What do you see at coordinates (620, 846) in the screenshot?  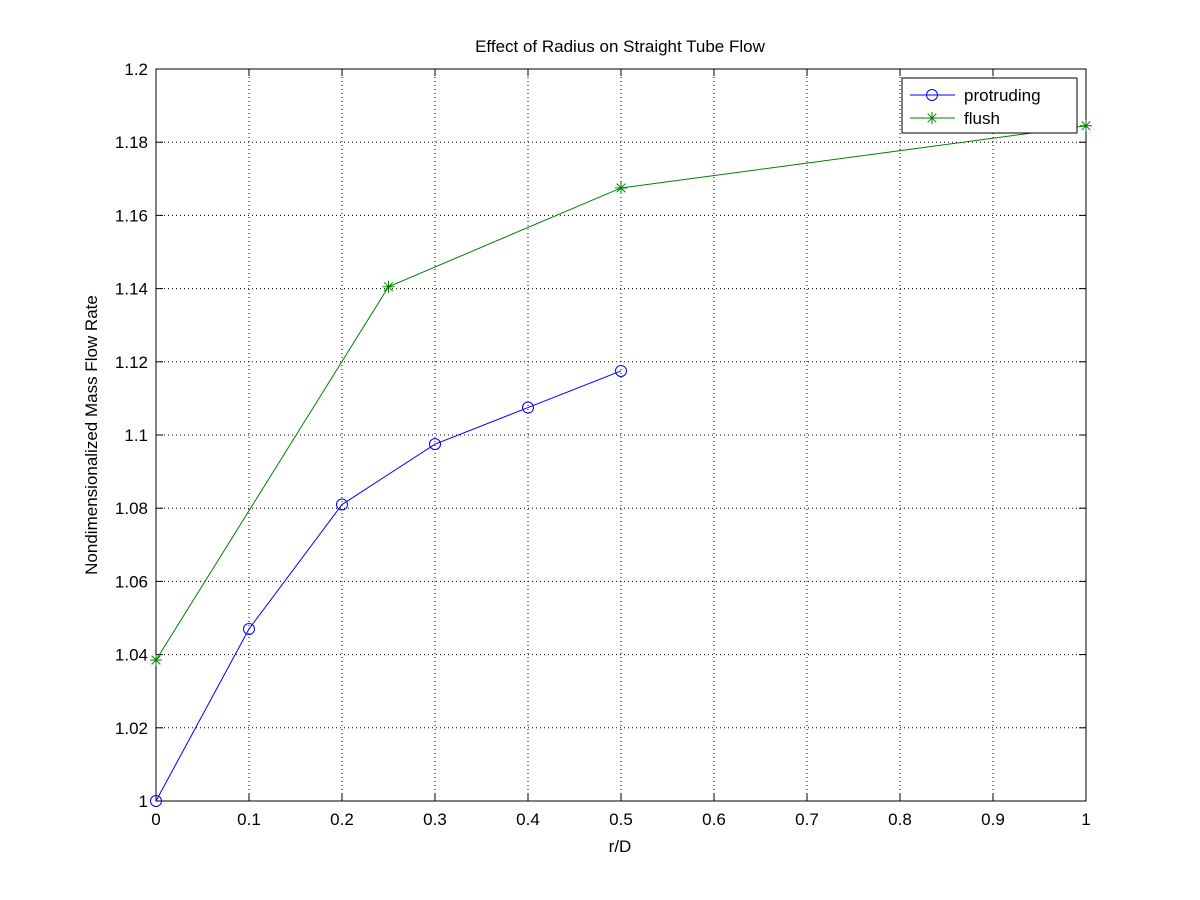 I see `x-axis-title: r/D` at bounding box center [620, 846].